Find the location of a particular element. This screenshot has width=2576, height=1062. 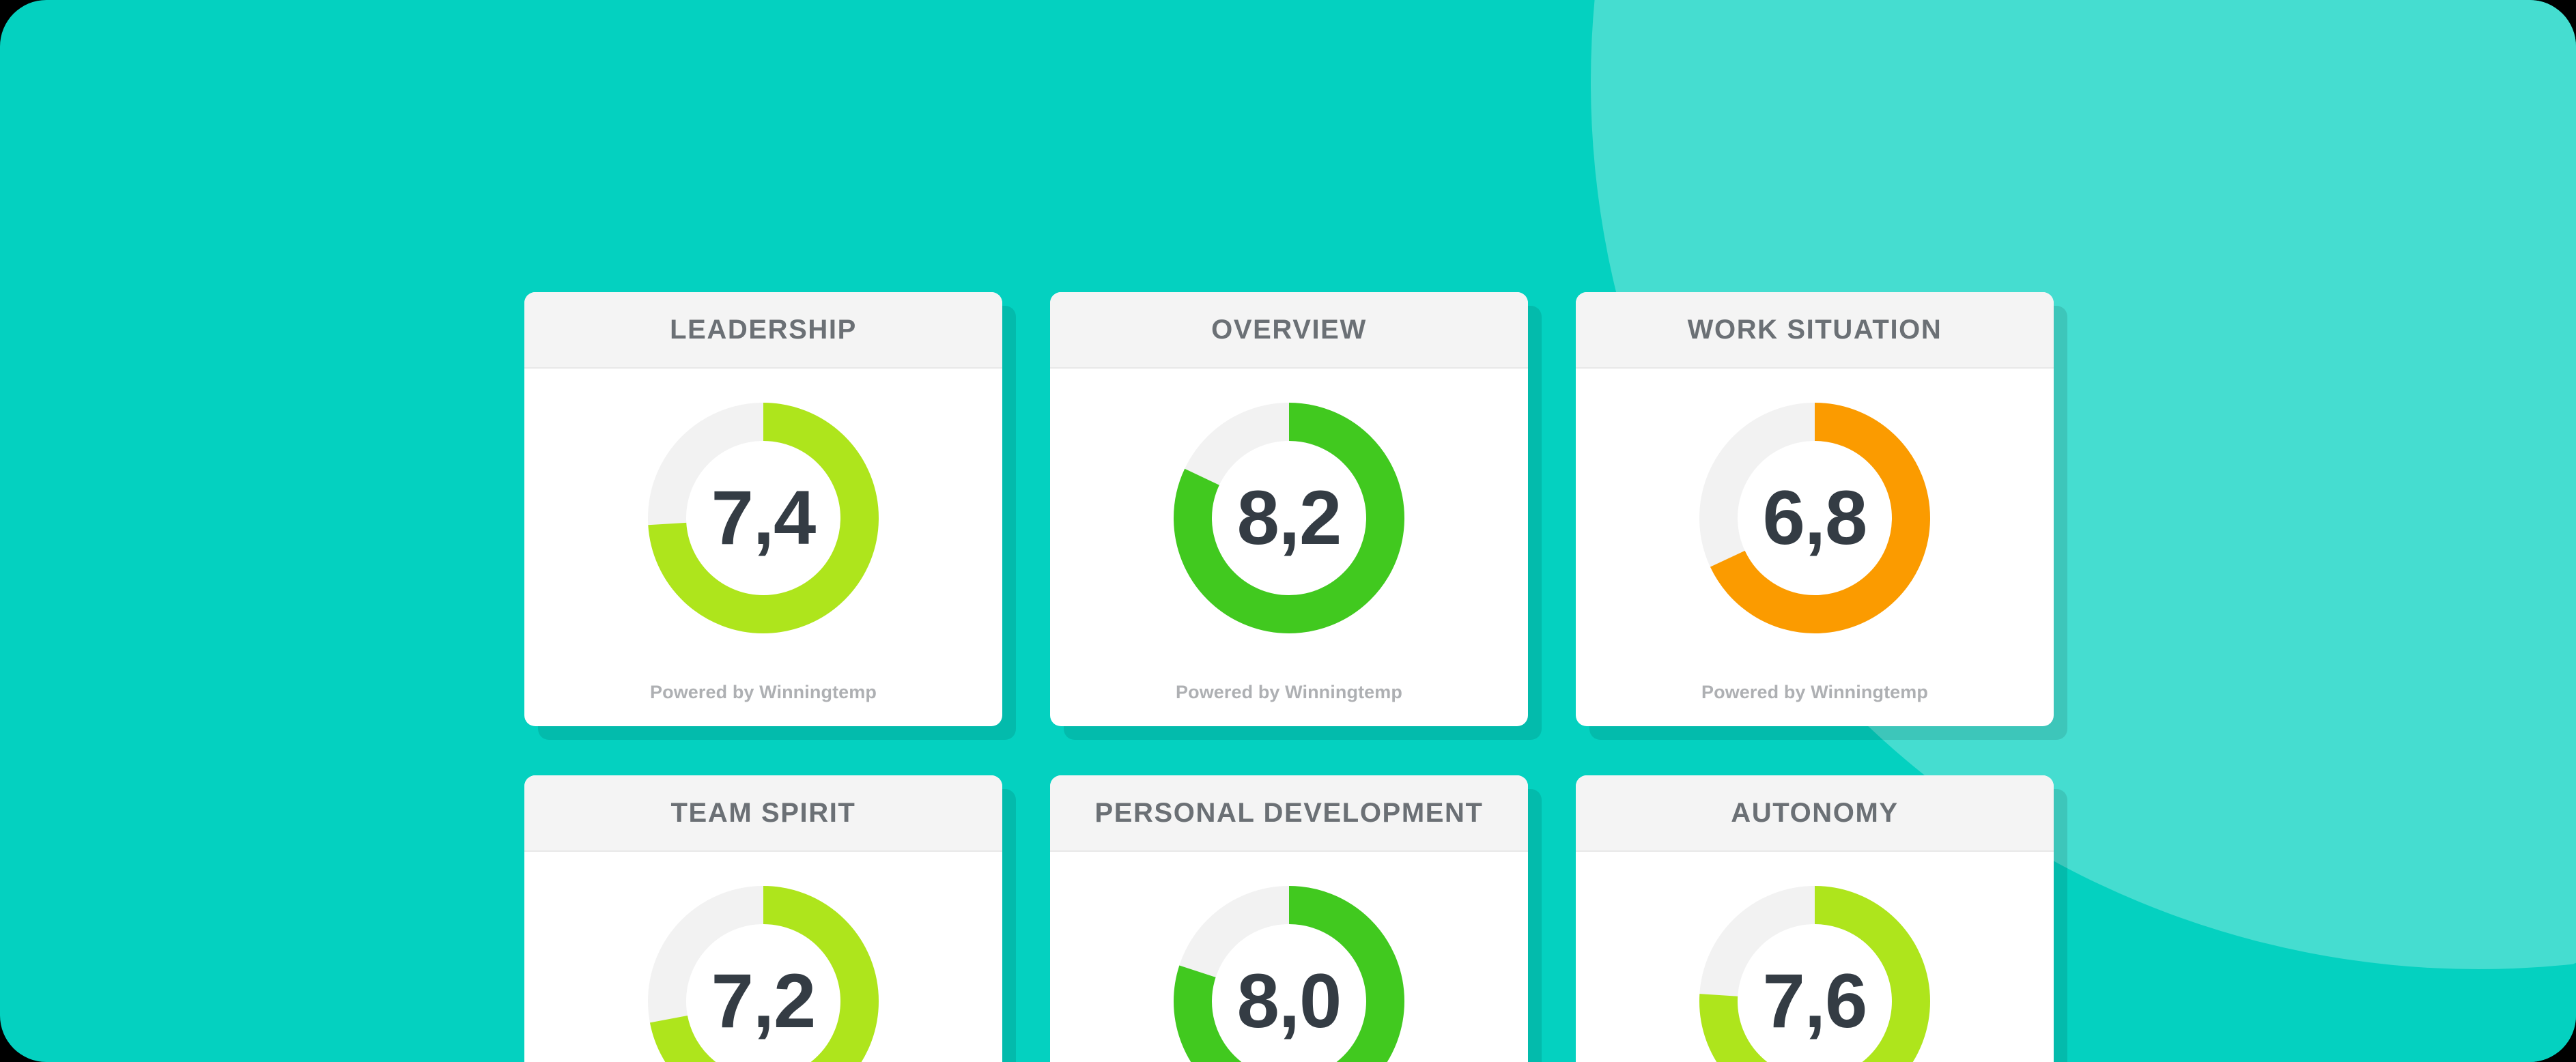

card-title: WORK SITUATION is located at coordinates (1815, 329).